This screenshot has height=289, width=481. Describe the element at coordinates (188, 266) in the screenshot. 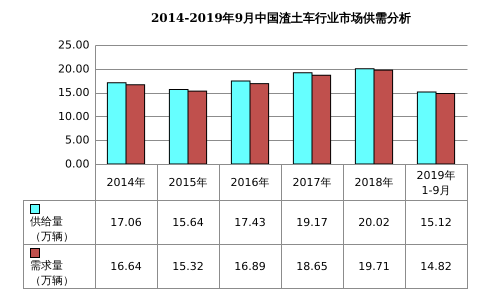

I see `data-label: 15.32` at that location.